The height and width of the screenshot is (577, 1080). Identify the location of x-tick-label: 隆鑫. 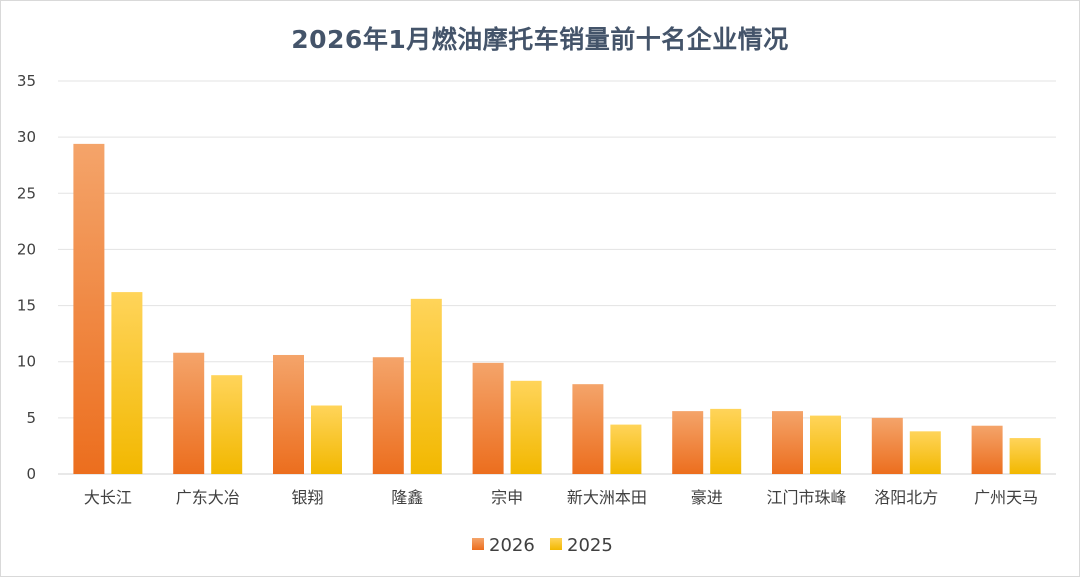
(407, 497).